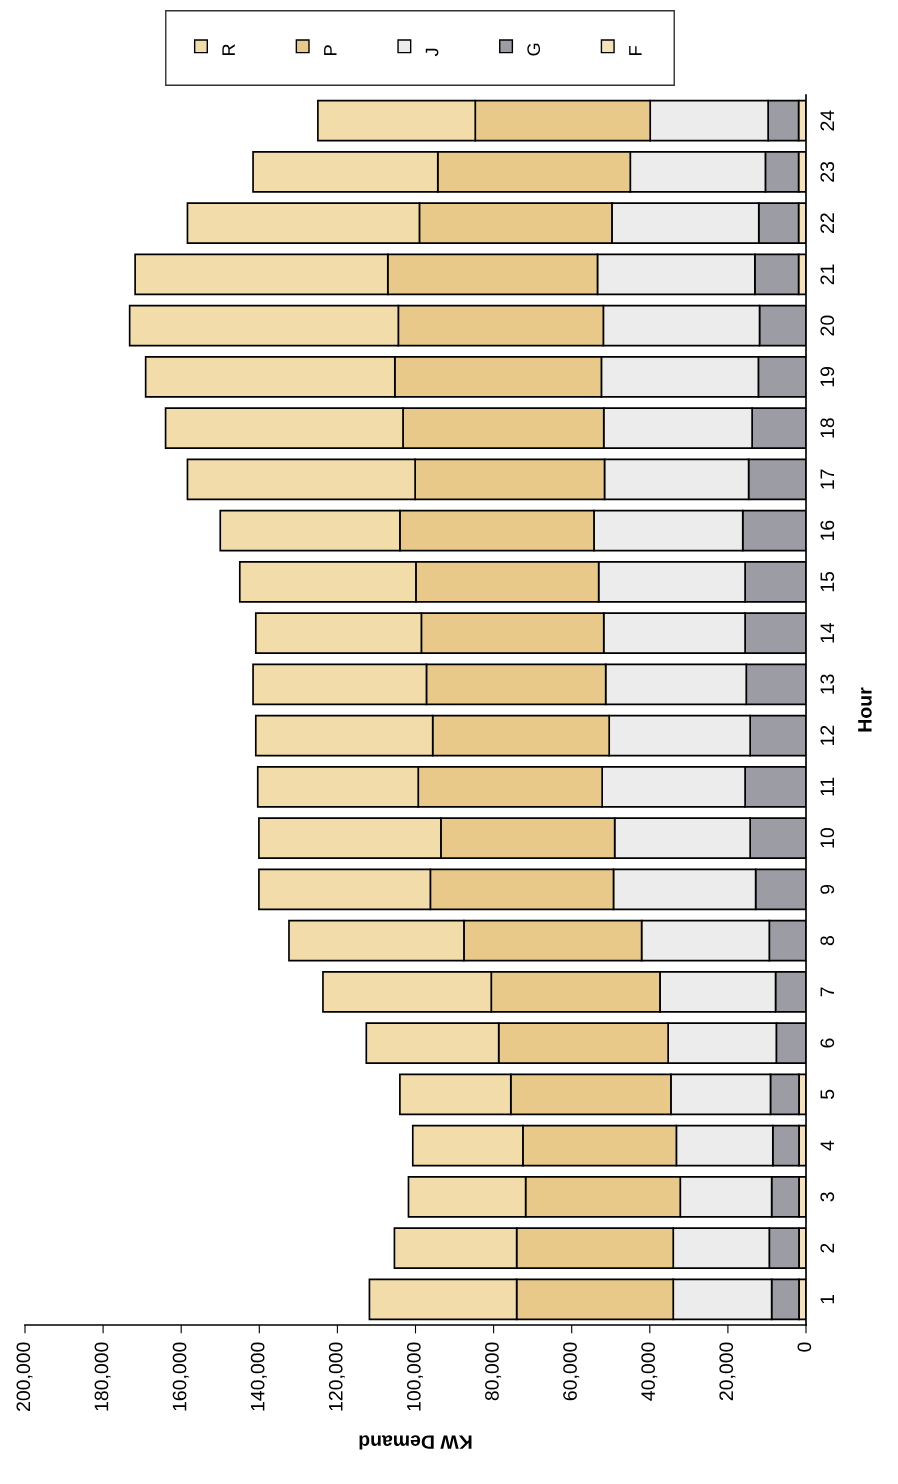 The width and height of the screenshot is (898, 1484). I want to click on x-tick-label: 80,000, so click(493, 1371).